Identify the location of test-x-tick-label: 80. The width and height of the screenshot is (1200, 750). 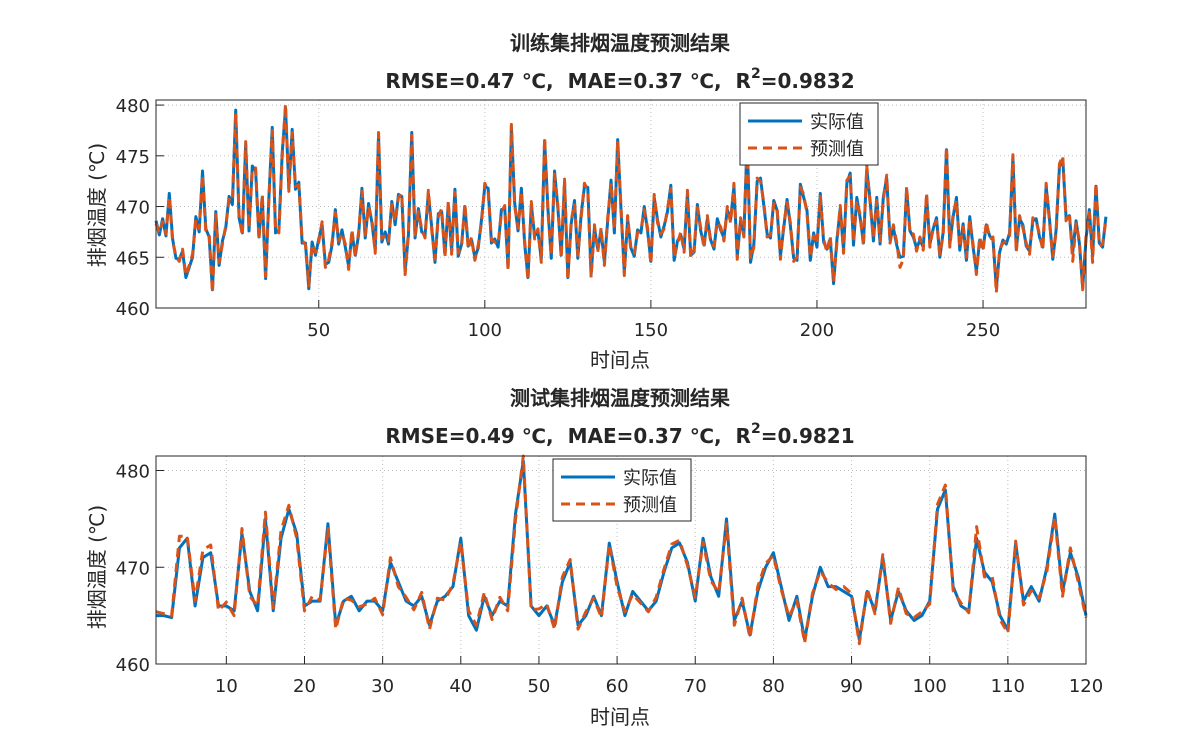
(773, 686).